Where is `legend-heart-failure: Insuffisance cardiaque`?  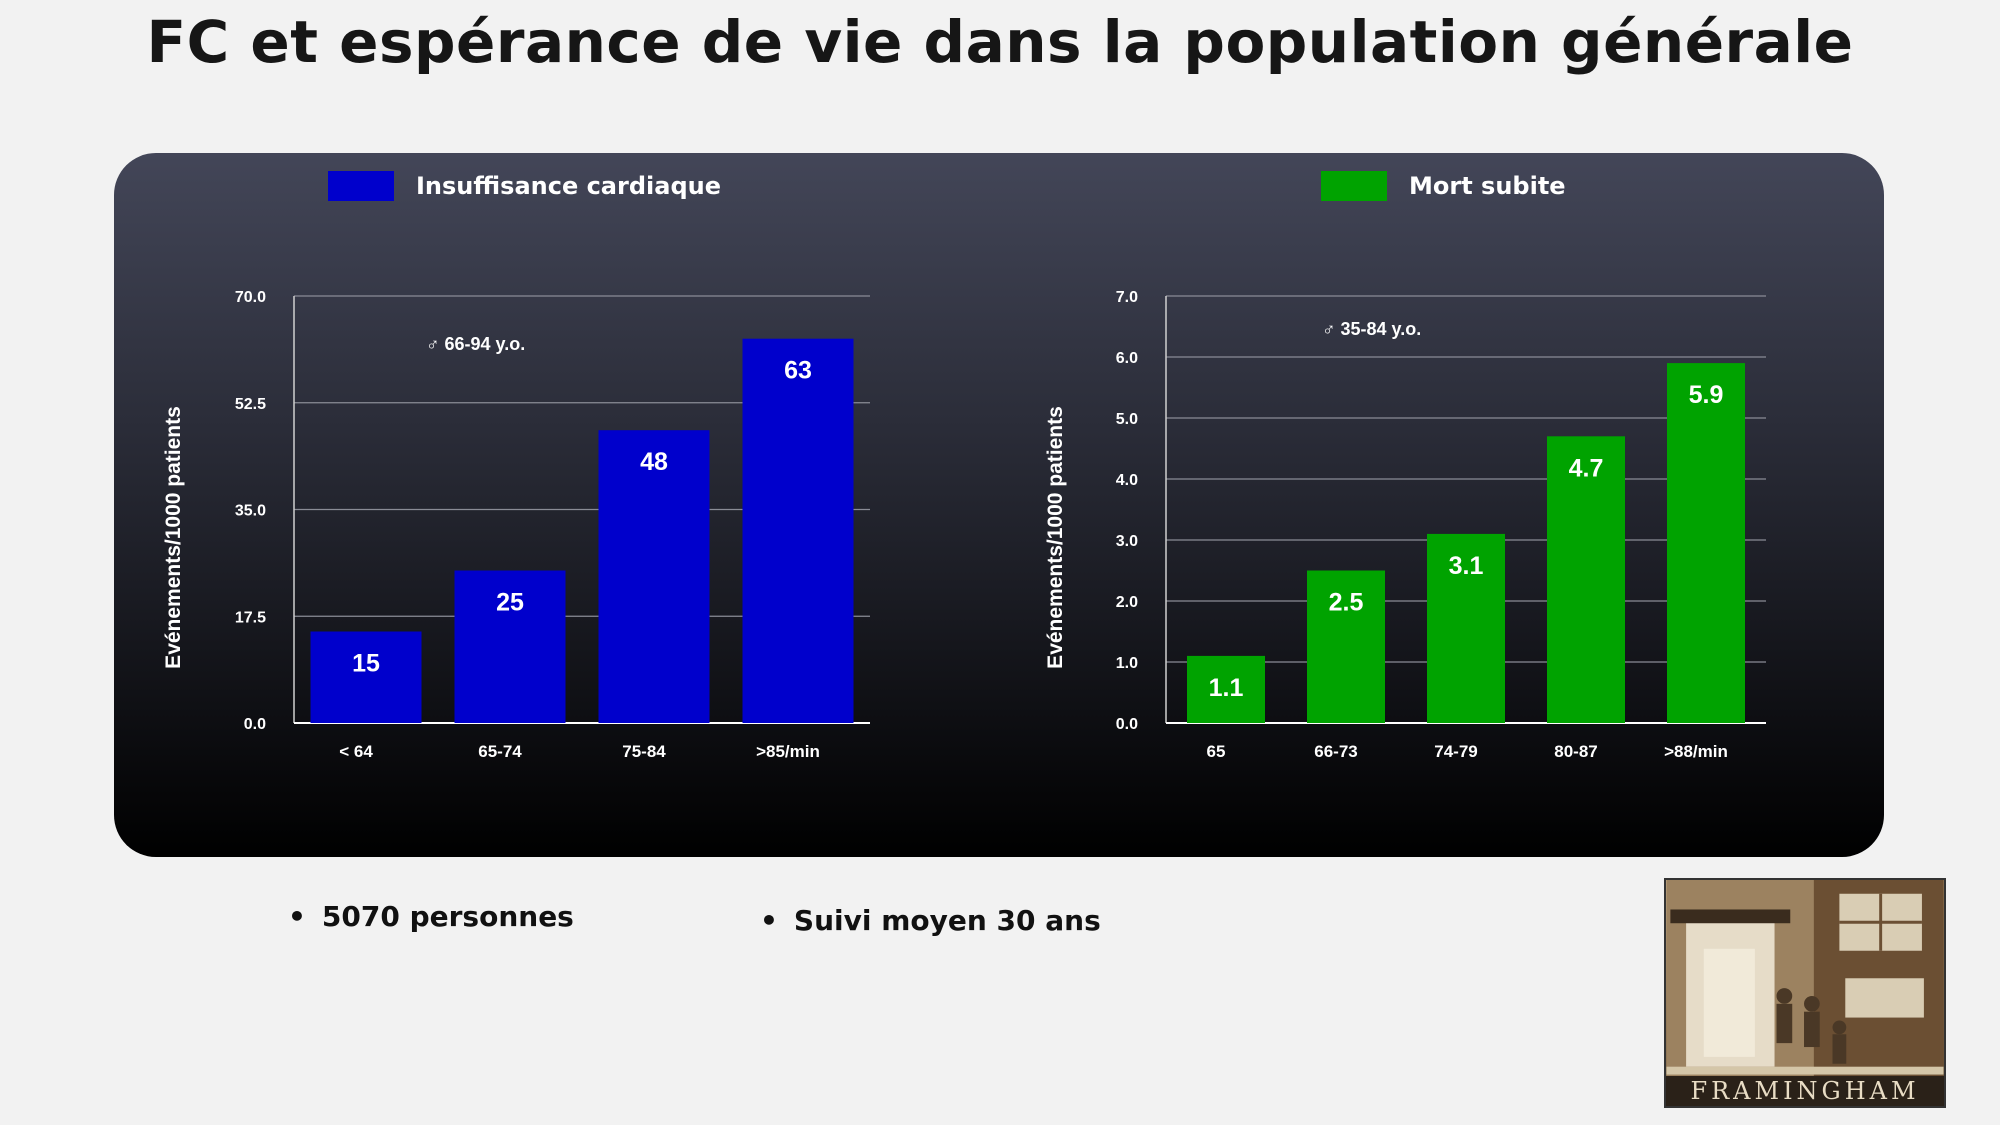
legend-heart-failure: Insuffisance cardiaque is located at coordinates (524, 186).